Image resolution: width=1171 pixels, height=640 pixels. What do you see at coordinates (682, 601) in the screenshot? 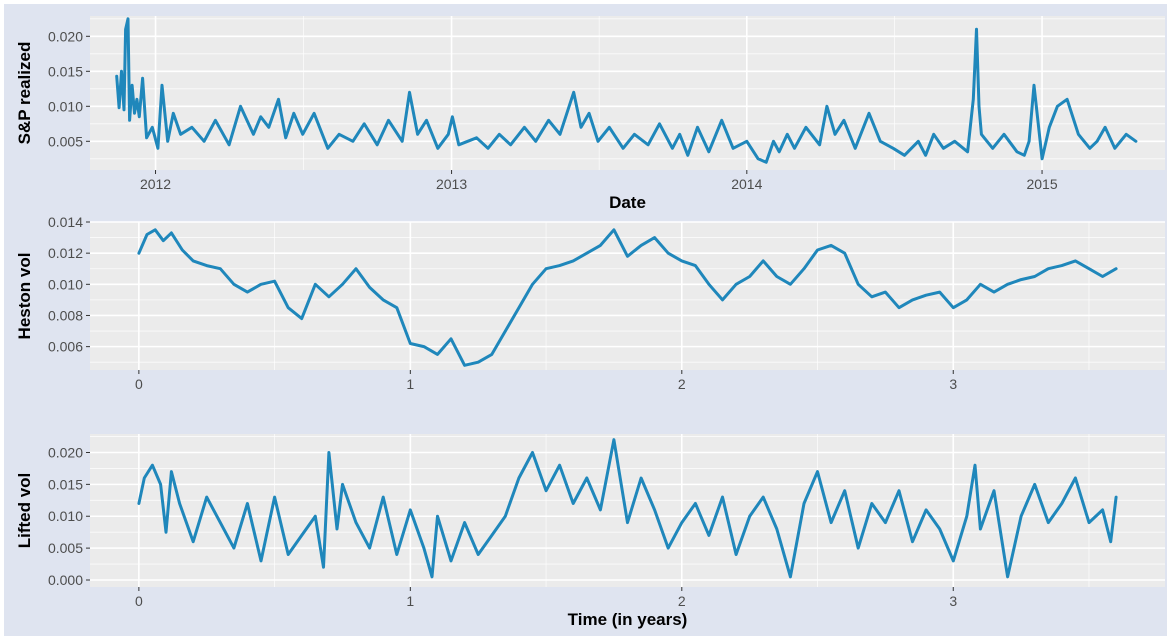
I see `lifted-vol-x-tick-label: 2` at bounding box center [682, 601].